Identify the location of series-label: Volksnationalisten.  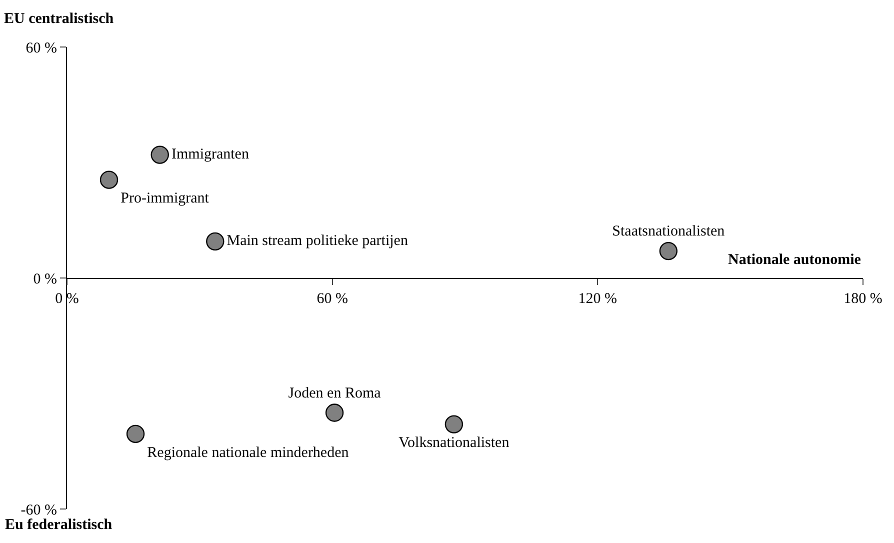
(454, 443).